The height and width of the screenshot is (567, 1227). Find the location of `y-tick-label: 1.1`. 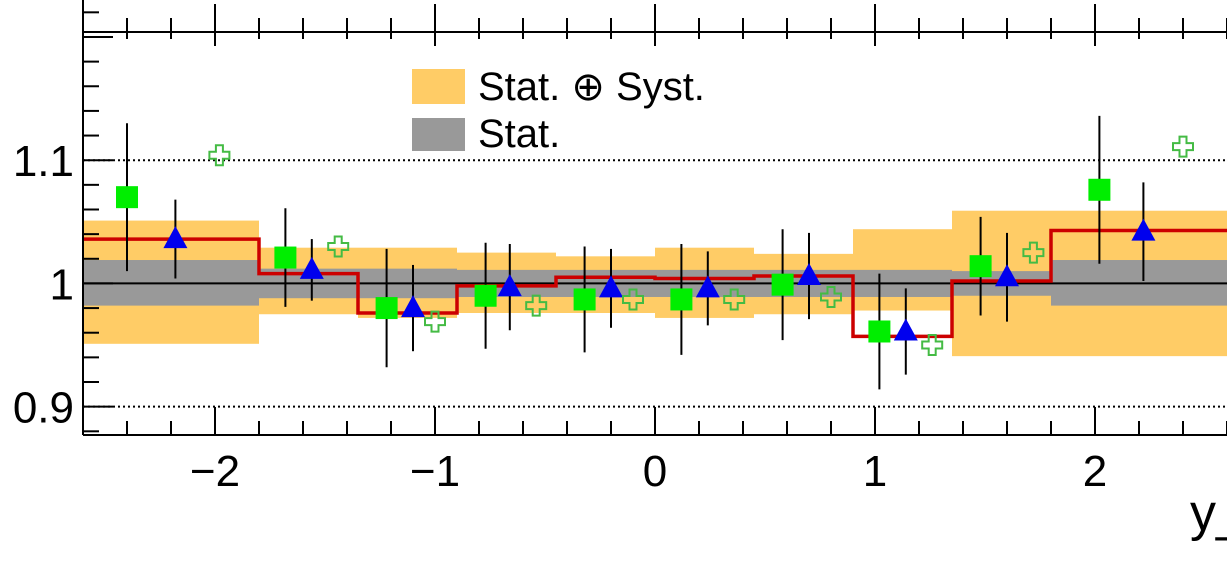

y-tick-label: 1.1 is located at coordinates (43, 161).